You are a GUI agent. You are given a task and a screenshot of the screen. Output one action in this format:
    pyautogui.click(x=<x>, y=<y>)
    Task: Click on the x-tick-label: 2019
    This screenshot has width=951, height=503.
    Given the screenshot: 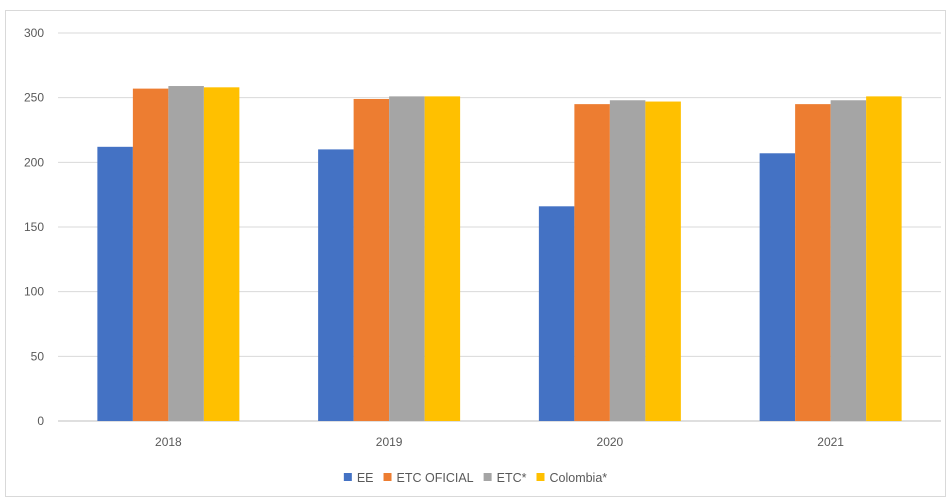 What is the action you would take?
    pyautogui.click(x=389, y=442)
    